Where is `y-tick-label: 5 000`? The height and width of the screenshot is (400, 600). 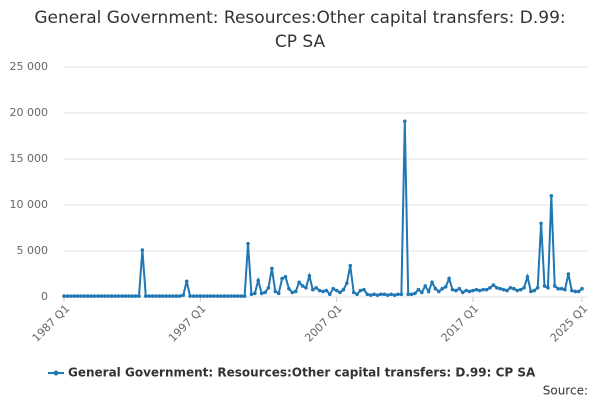
y-tick-label: 5 000 is located at coordinates (33, 250).